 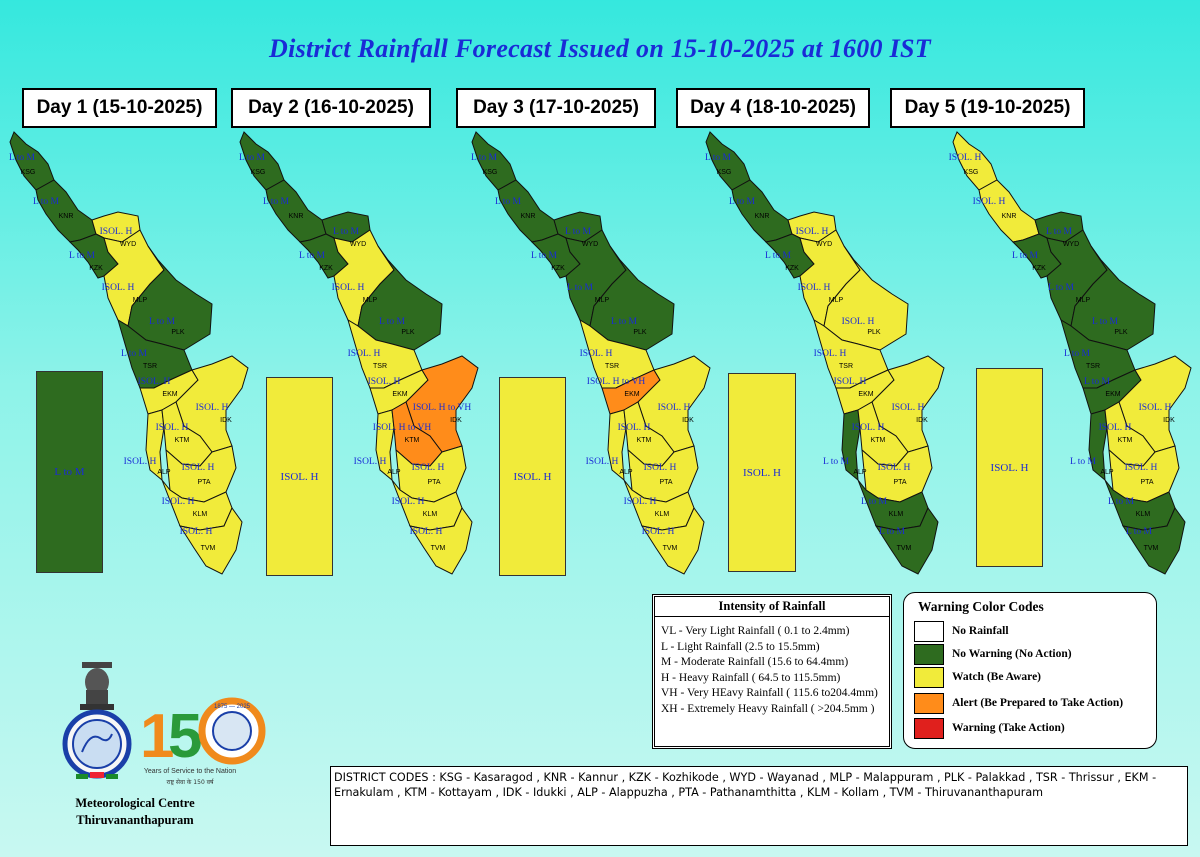 What do you see at coordinates (858, 322) in the screenshot?
I see `forecast-label-plk: ISOL. H` at bounding box center [858, 322].